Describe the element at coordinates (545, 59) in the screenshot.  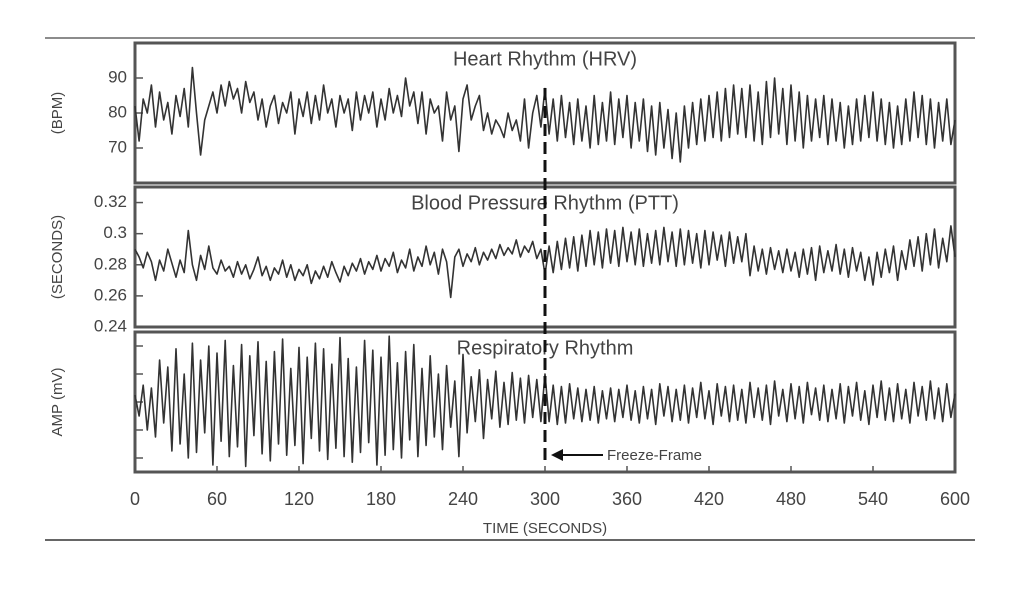
I see `panel-title: Heart Rhythm (HRV)` at that location.